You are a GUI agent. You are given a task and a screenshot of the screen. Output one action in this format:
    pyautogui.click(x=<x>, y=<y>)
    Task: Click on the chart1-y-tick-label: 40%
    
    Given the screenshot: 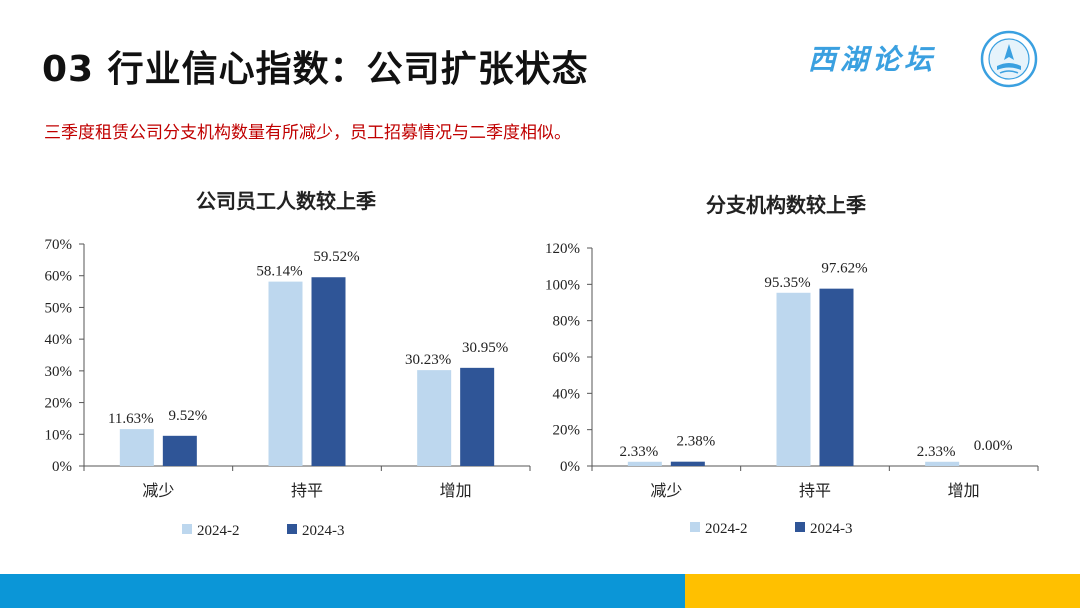 What is the action you would take?
    pyautogui.click(x=59, y=340)
    